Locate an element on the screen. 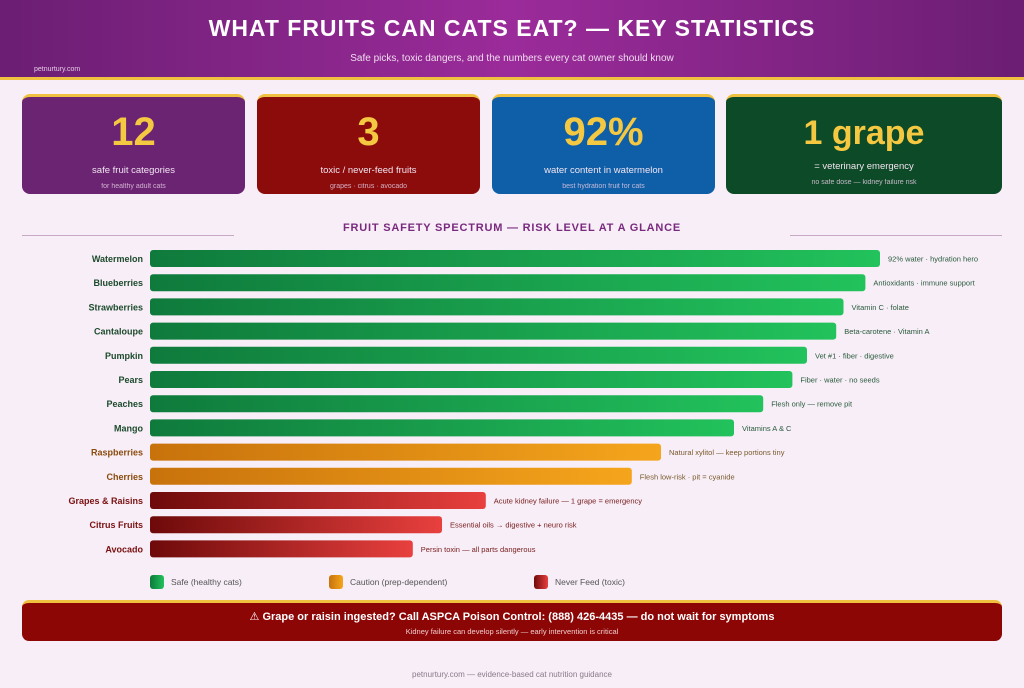  category-label: Cantaloupe is located at coordinates (118, 332).